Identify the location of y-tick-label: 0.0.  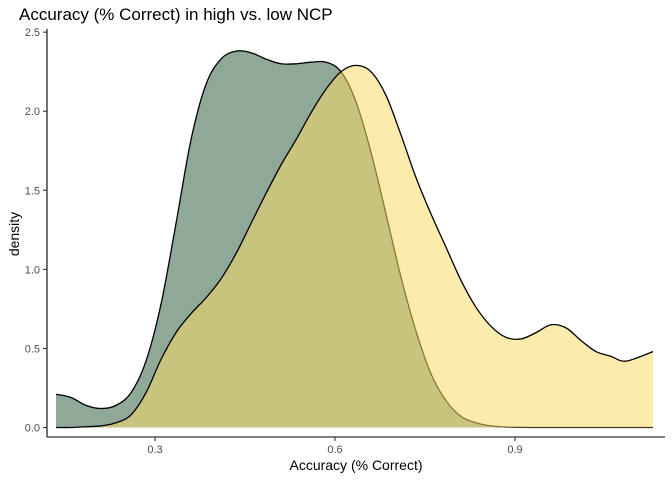
(32, 429).